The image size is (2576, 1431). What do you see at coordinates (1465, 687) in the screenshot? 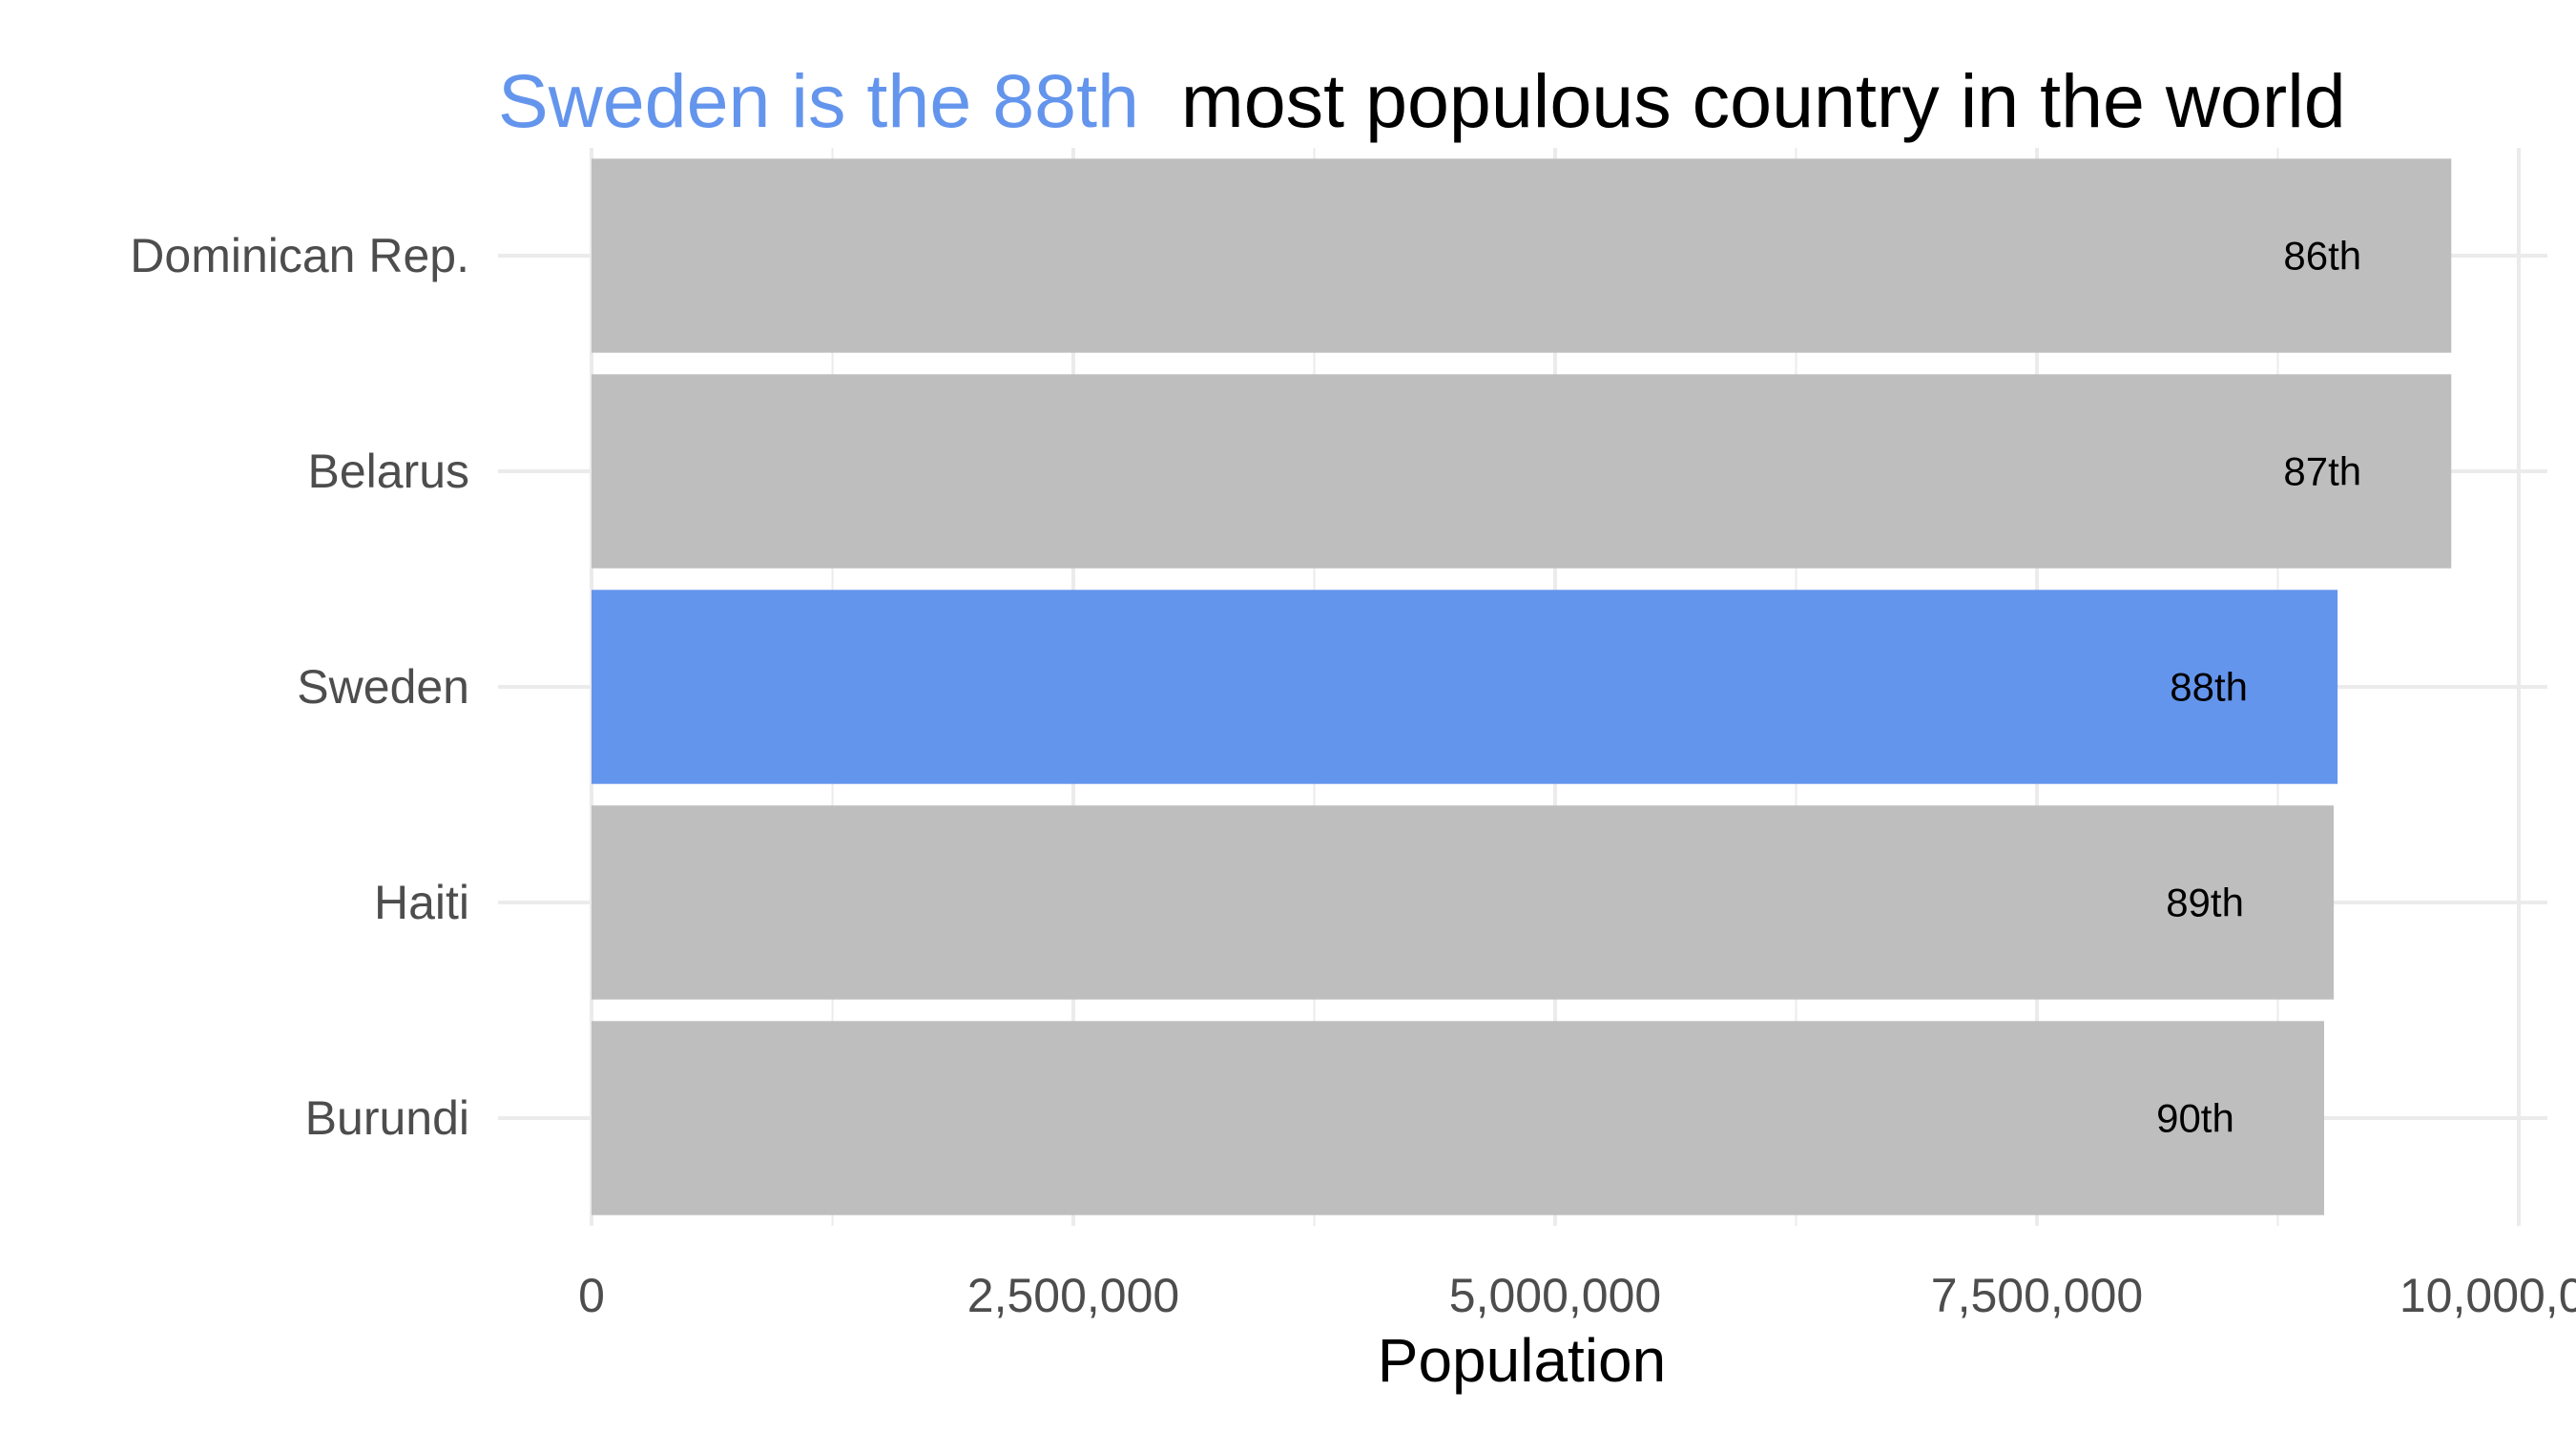
I see `bar-sweden` at bounding box center [1465, 687].